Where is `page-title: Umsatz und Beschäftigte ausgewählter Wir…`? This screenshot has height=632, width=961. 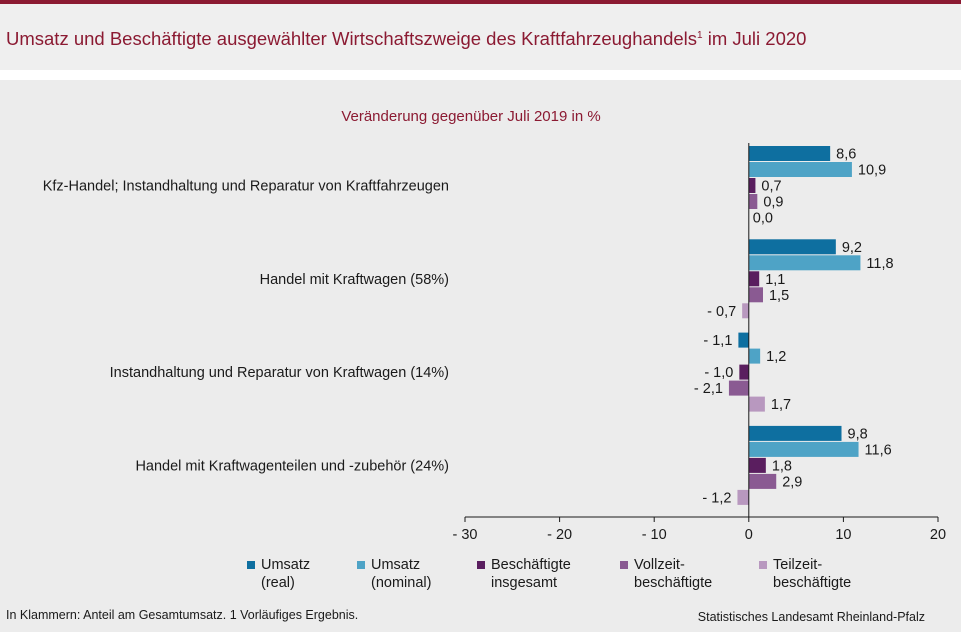
page-title: Umsatz und Beschäftigte ausgewählter Wir… is located at coordinates (406, 39).